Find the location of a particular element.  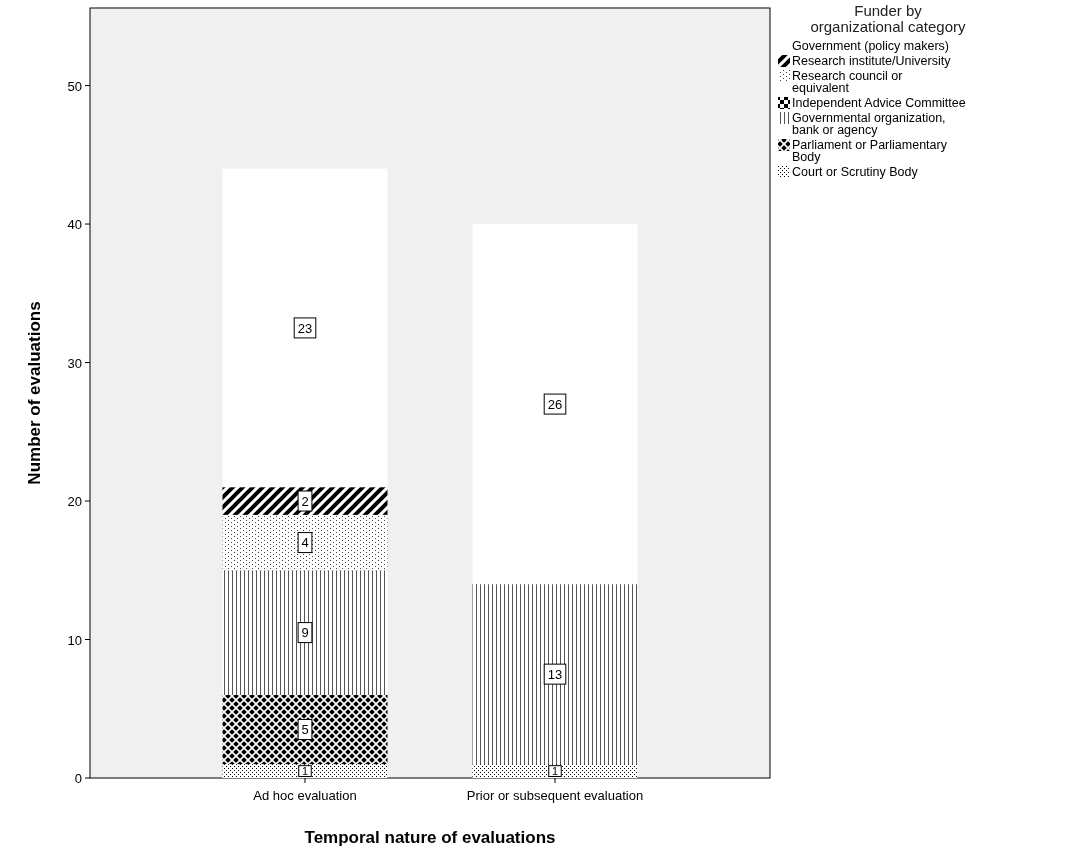

data-label: 2 is located at coordinates (305, 501).